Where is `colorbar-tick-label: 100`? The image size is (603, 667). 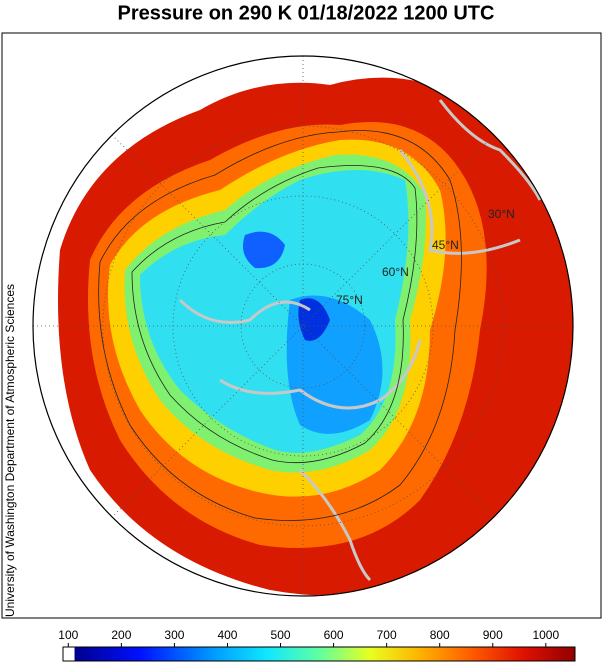 colorbar-tick-label: 100 is located at coordinates (68, 635).